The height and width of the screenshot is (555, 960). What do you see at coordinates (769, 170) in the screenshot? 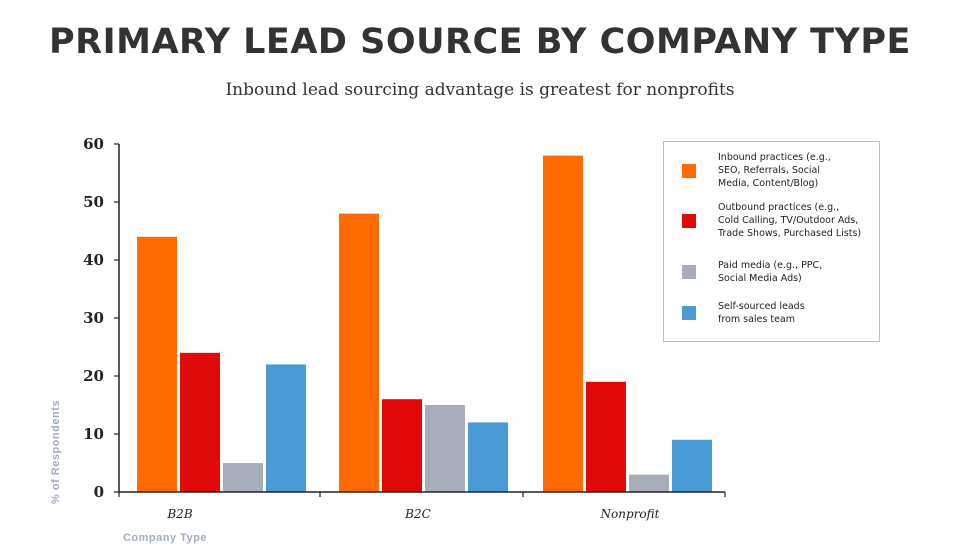
I see `legend-label-line: SEO, Referrals, Social` at bounding box center [769, 170].